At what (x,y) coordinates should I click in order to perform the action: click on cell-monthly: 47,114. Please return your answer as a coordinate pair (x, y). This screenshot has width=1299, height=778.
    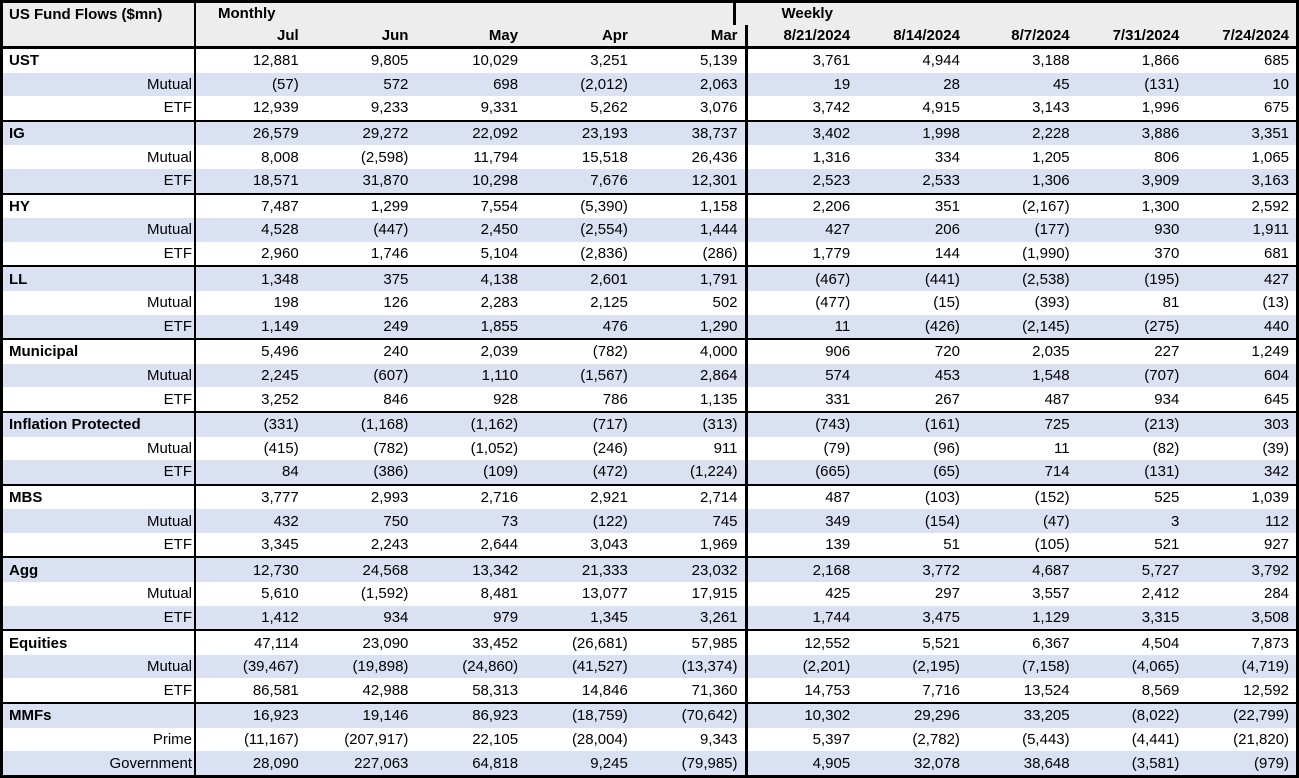
    Looking at the image, I should click on (276, 643).